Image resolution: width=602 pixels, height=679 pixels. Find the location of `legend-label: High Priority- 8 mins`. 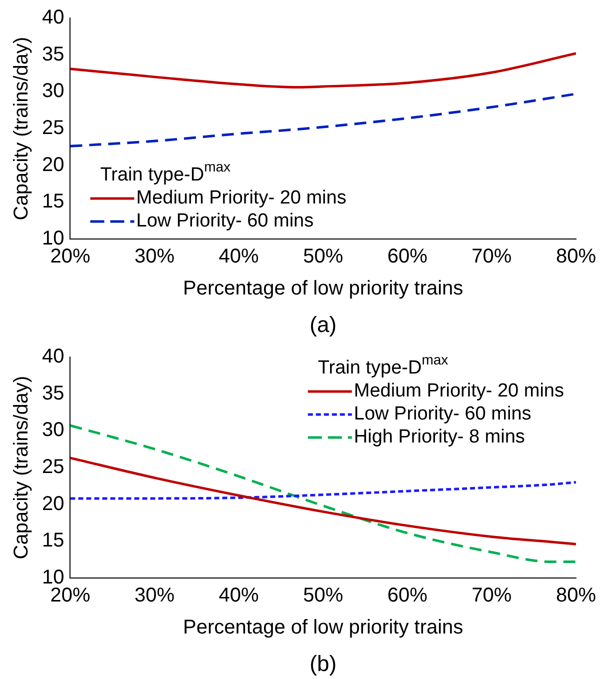

legend-label: High Priority- 8 mins is located at coordinates (439, 437).